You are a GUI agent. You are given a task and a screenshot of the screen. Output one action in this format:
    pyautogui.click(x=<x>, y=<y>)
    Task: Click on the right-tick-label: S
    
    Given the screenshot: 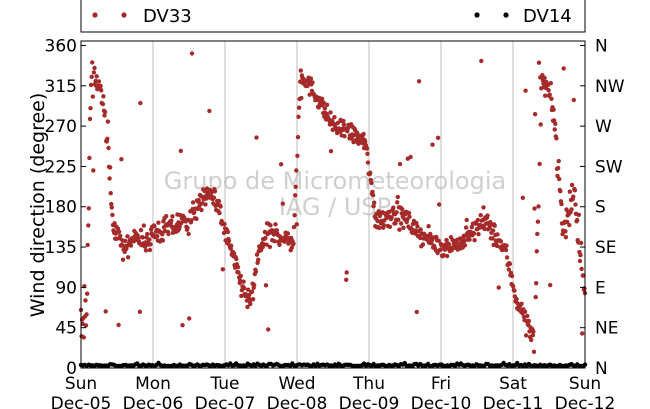 What is the action you would take?
    pyautogui.click(x=600, y=208)
    